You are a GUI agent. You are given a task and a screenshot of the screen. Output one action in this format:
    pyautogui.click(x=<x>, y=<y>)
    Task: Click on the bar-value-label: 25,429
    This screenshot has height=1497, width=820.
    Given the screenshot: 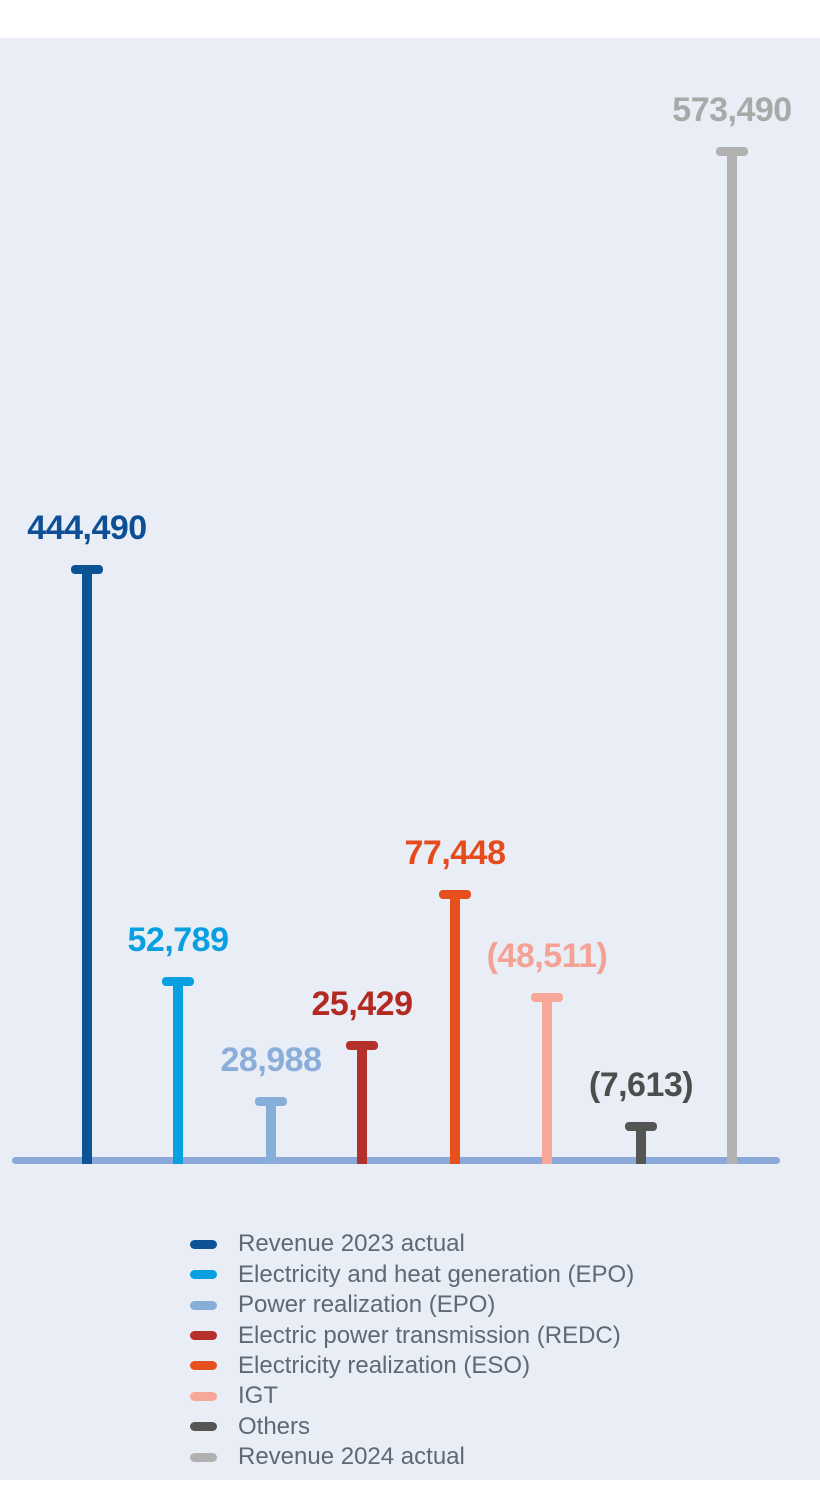 What is the action you would take?
    pyautogui.click(x=362, y=1004)
    